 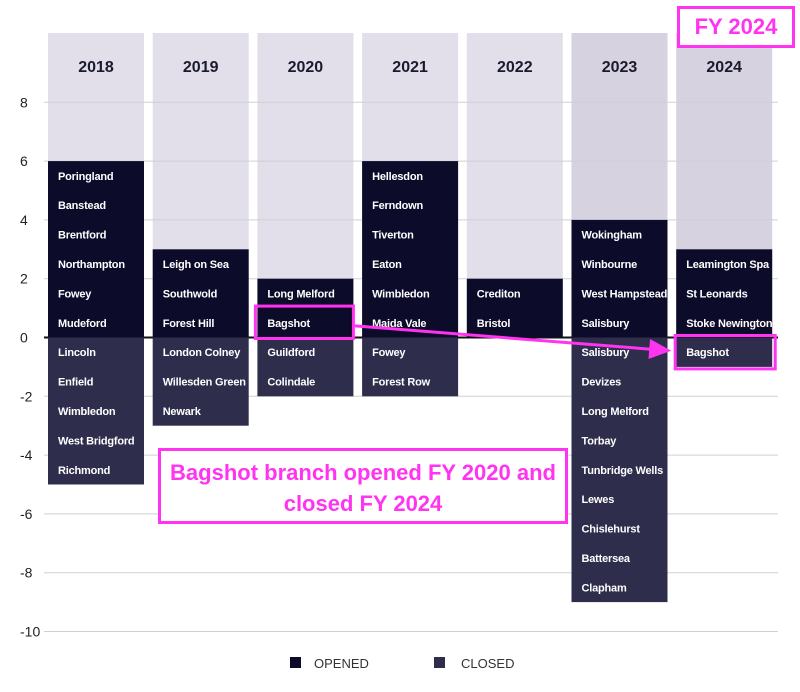 What do you see at coordinates (288, 324) in the screenshot?
I see `branch-label-opened: Bagshot` at bounding box center [288, 324].